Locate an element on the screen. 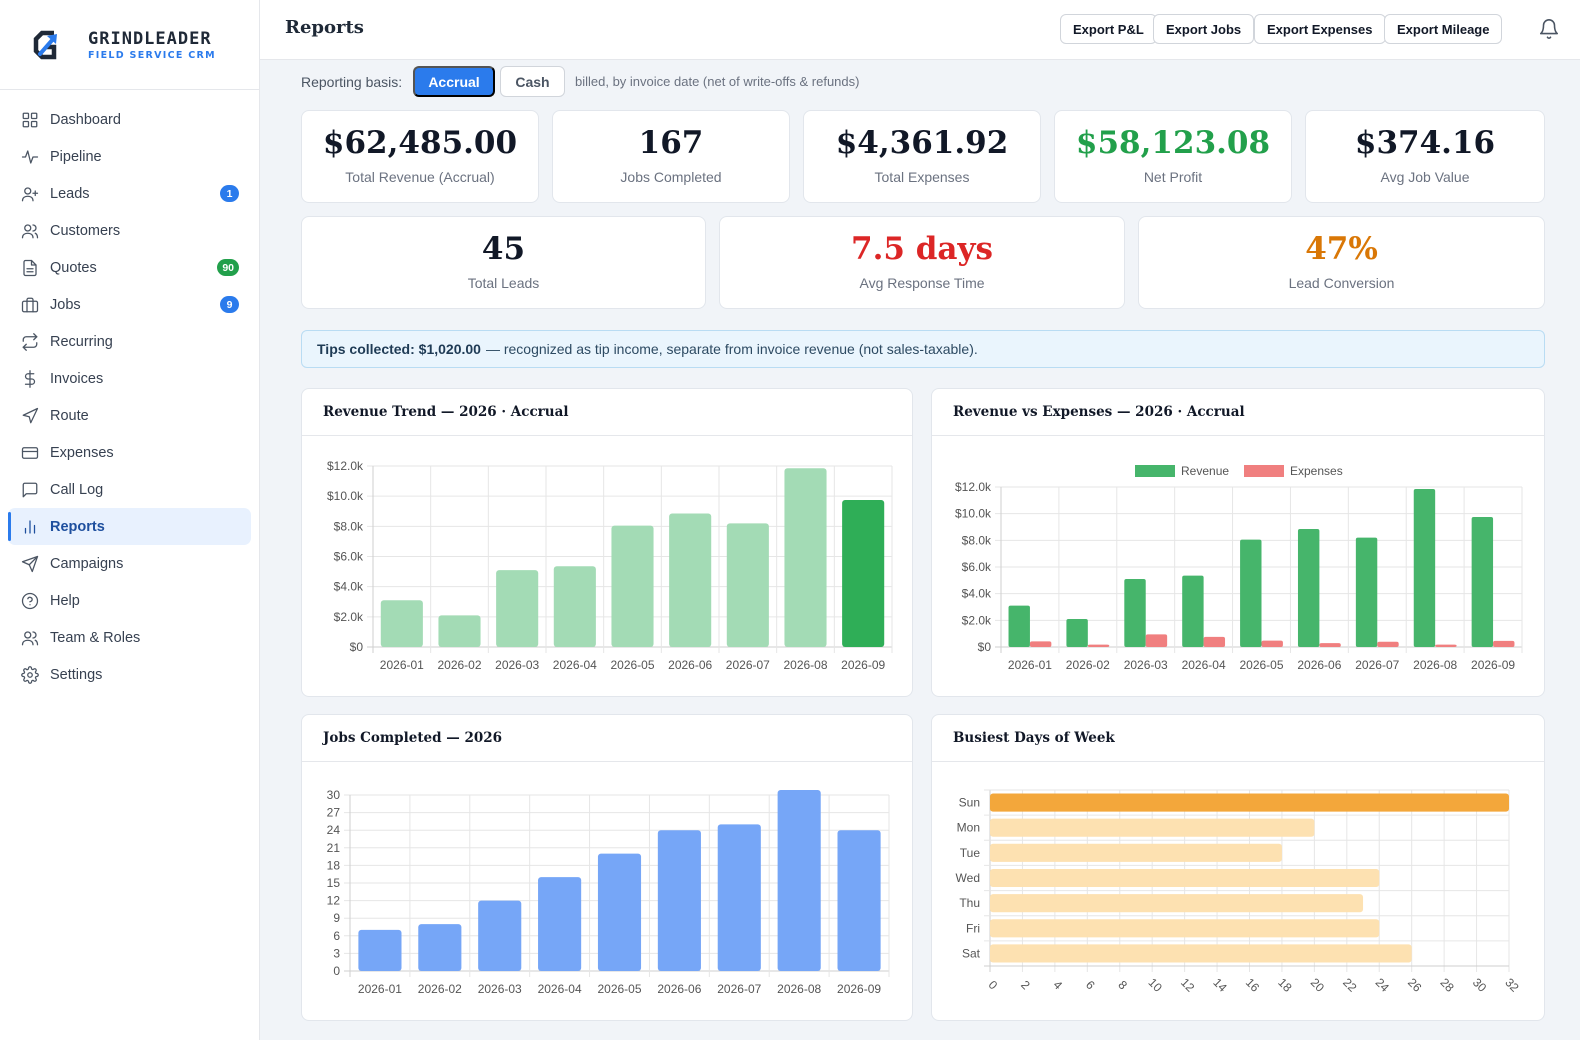  sidebar-item-campaigns: Campaigns is located at coordinates (129, 563).